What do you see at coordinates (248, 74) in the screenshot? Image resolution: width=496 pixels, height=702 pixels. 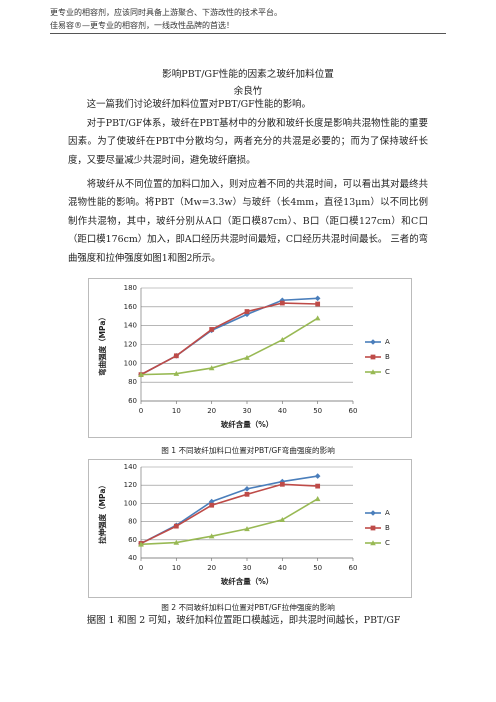 I see `title: 影响PBT/GF性能的因素之玻纤加料位置` at bounding box center [248, 74].